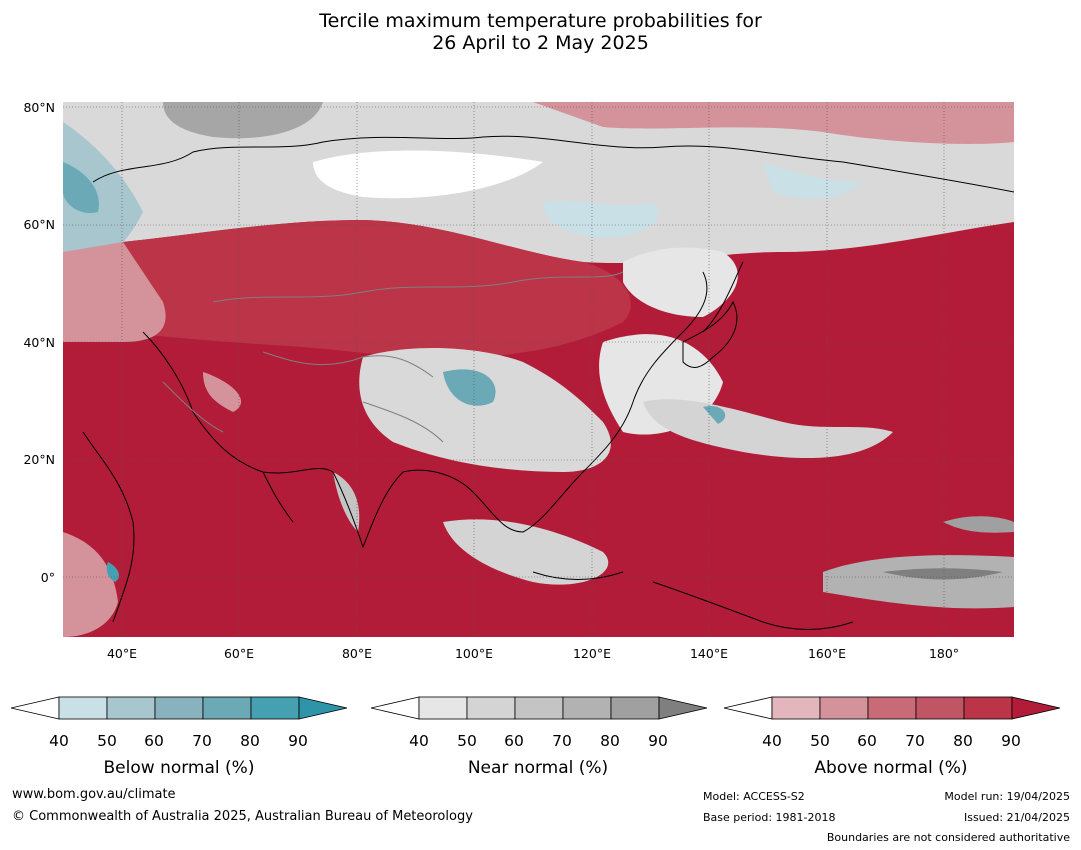 Image resolution: width=1081 pixels, height=850 pixels. What do you see at coordinates (39, 459) in the screenshot?
I see `lat-label-20n: 20°N` at bounding box center [39, 459].